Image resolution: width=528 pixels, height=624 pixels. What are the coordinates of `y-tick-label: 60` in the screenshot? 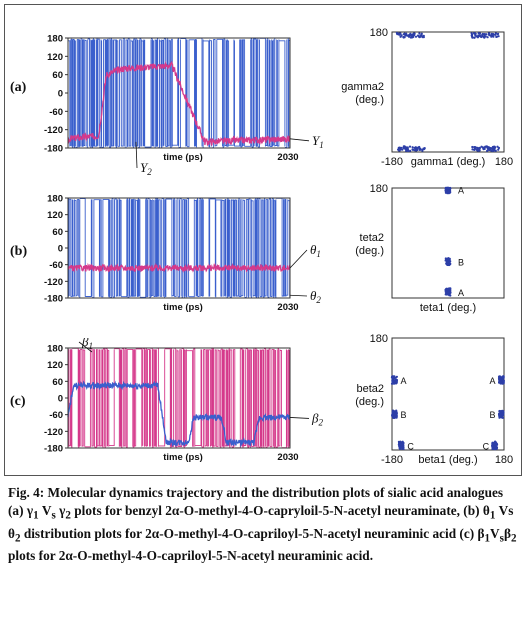 It's located at (57, 232).